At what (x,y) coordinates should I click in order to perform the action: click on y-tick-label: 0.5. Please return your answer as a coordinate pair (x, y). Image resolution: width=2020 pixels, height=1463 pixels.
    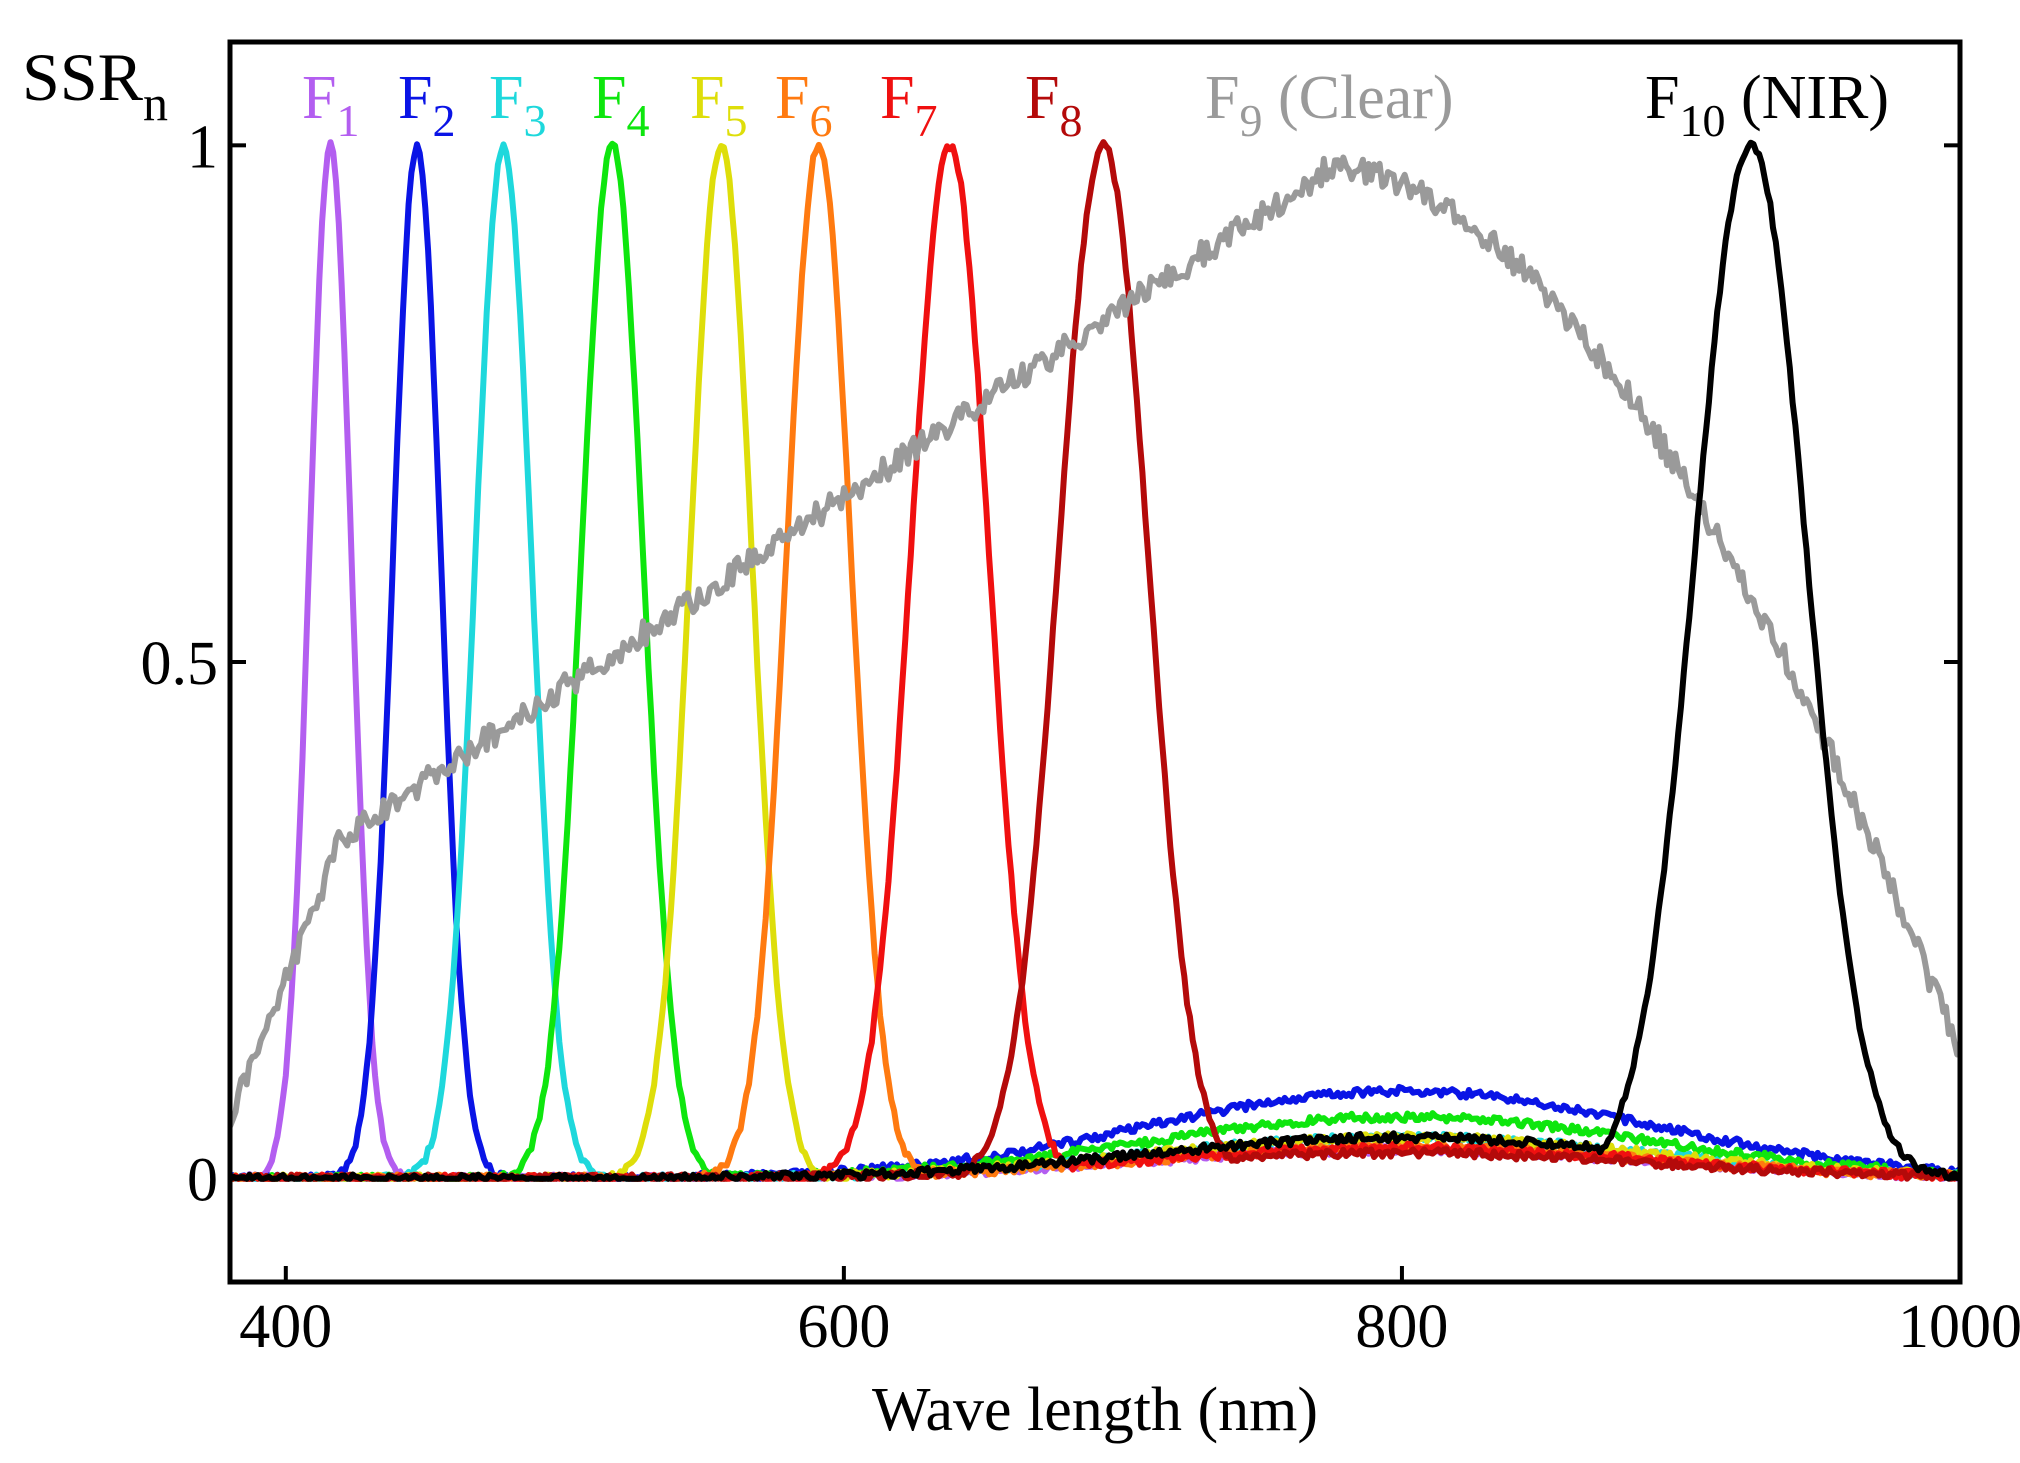
    Looking at the image, I should click on (180, 664).